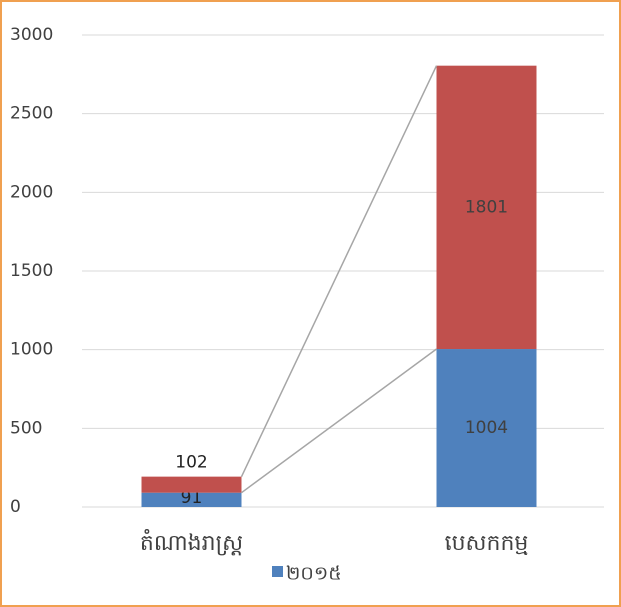  What do you see at coordinates (31, 192) in the screenshot?
I see `y-tick-label: 2000` at bounding box center [31, 192].